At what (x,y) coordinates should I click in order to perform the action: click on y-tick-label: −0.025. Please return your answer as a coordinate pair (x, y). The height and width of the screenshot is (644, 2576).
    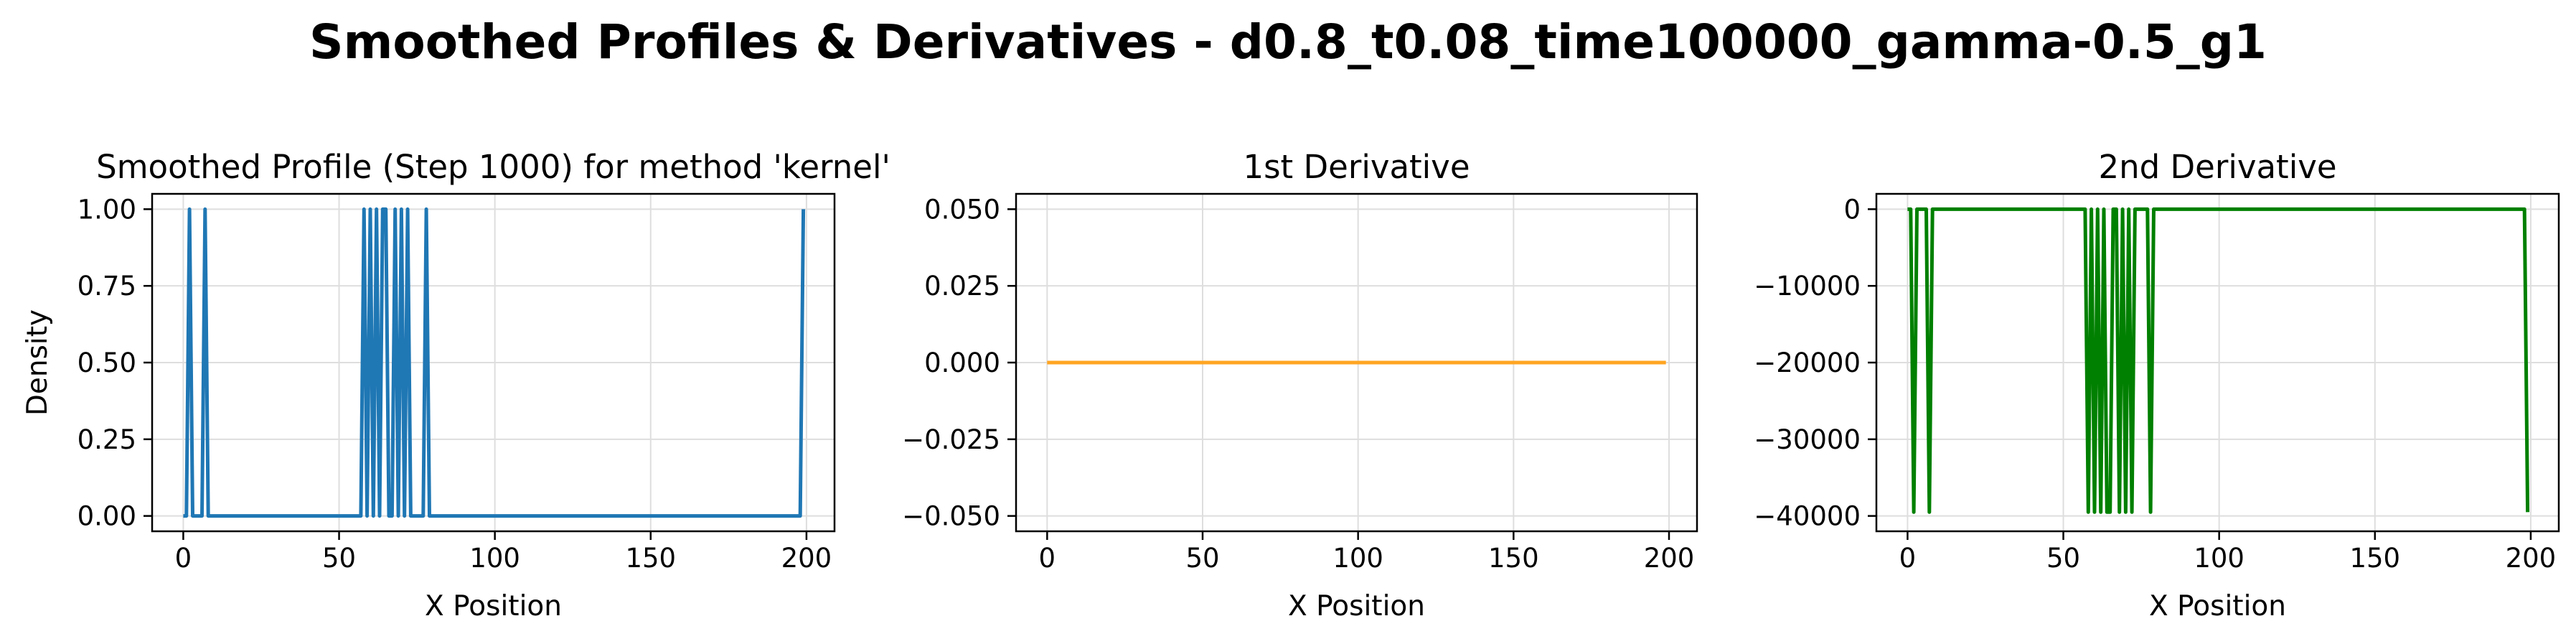
    Looking at the image, I should click on (951, 439).